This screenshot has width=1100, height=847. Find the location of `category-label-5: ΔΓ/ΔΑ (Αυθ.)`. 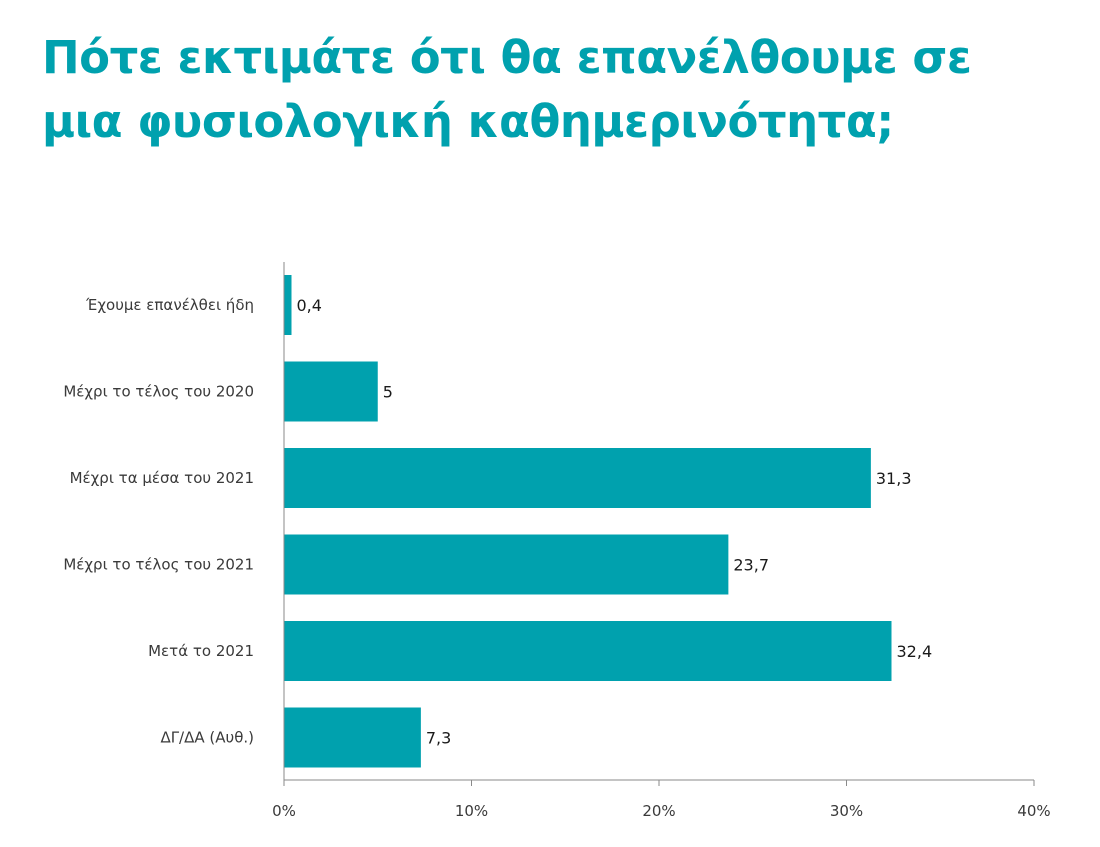

category-label-5: ΔΓ/ΔΑ (Αυθ.) is located at coordinates (207, 738).